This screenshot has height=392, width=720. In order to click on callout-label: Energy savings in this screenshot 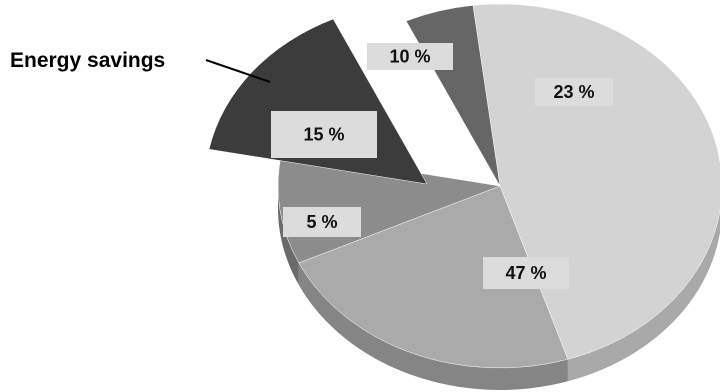, I will do `click(87, 60)`.